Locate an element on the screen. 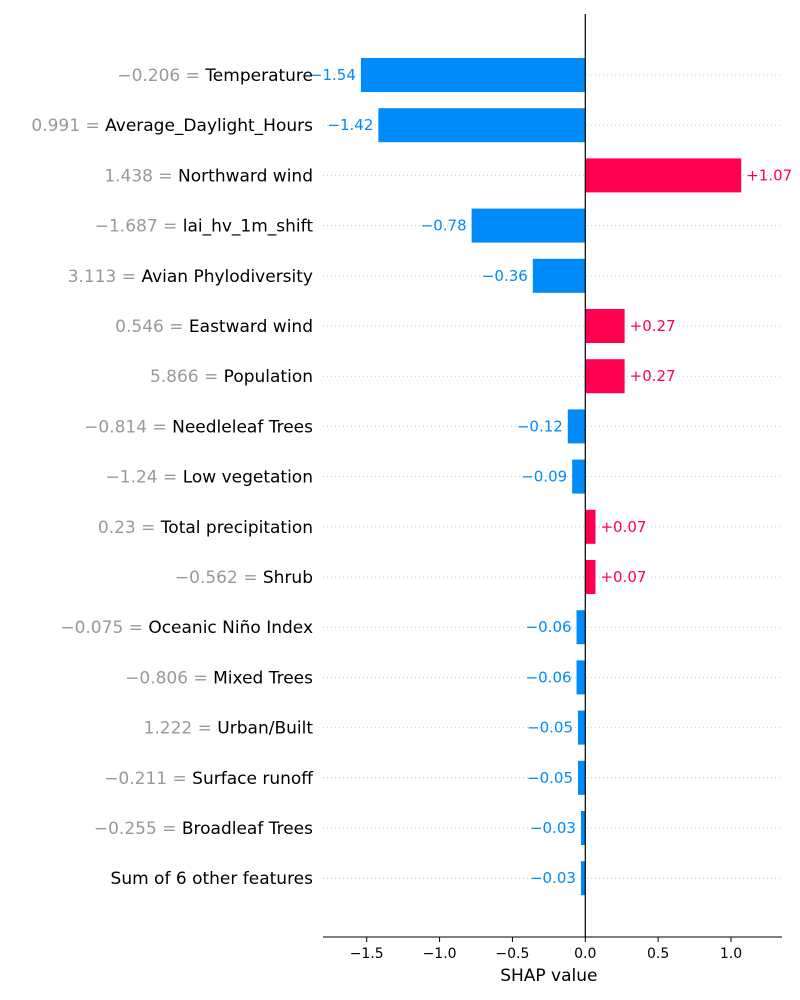 The height and width of the screenshot is (1000, 800). feature-name: Avian Phylodiversity is located at coordinates (227, 277).